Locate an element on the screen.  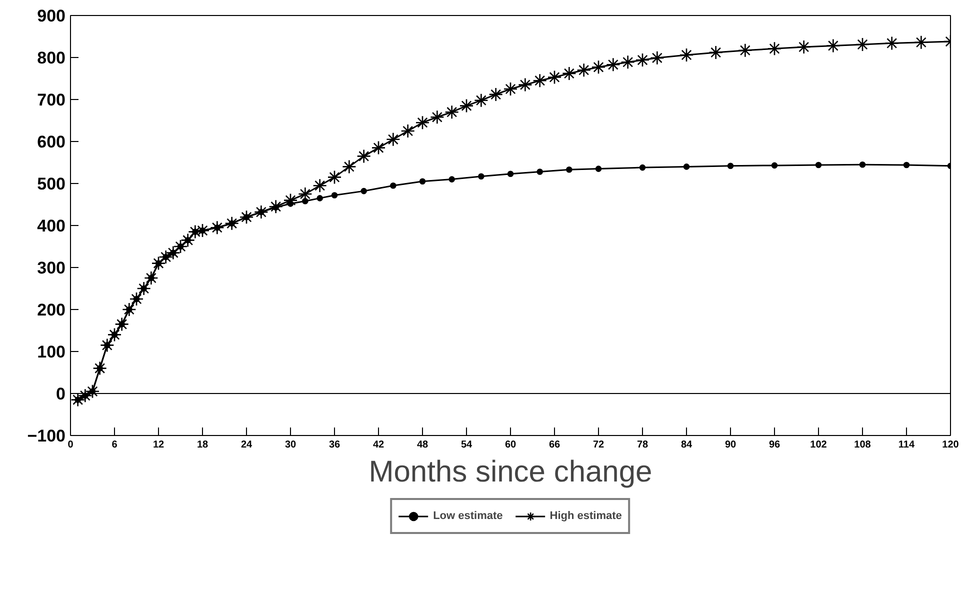
legend-label: High estimate is located at coordinates (586, 516).